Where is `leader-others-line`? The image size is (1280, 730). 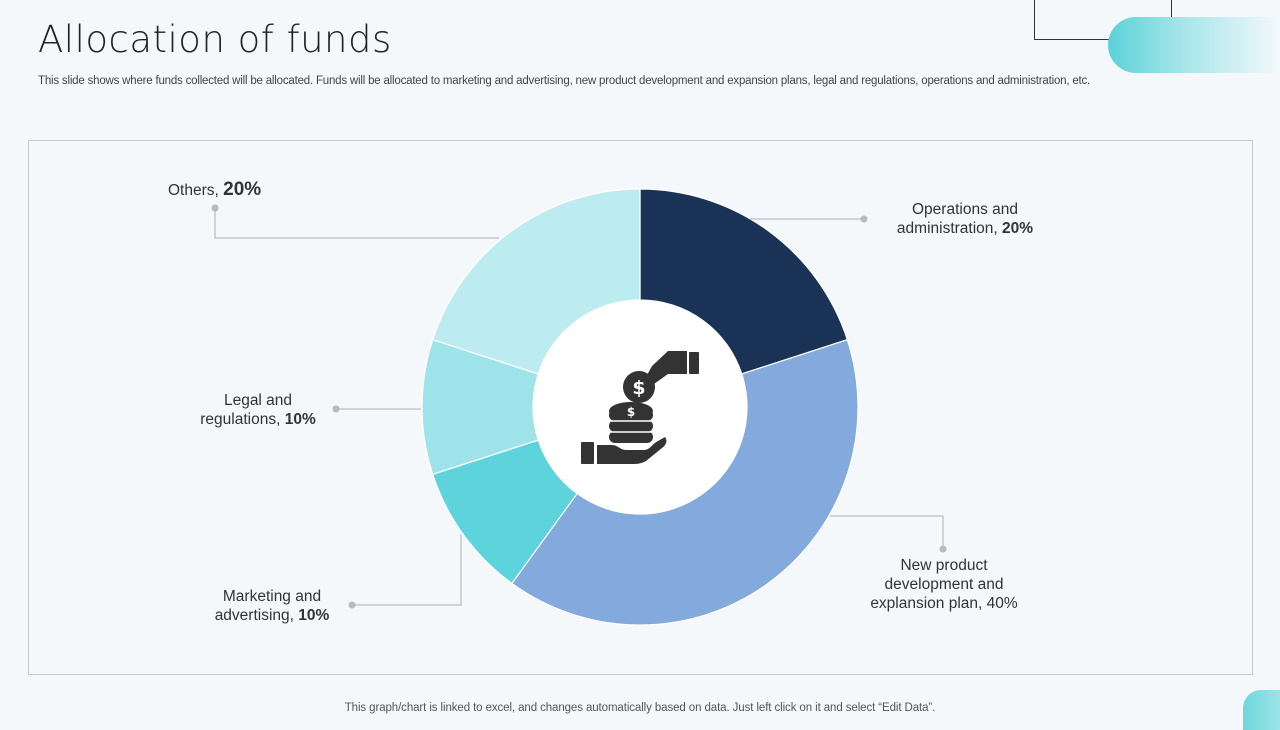 leader-others-line is located at coordinates (356, 223).